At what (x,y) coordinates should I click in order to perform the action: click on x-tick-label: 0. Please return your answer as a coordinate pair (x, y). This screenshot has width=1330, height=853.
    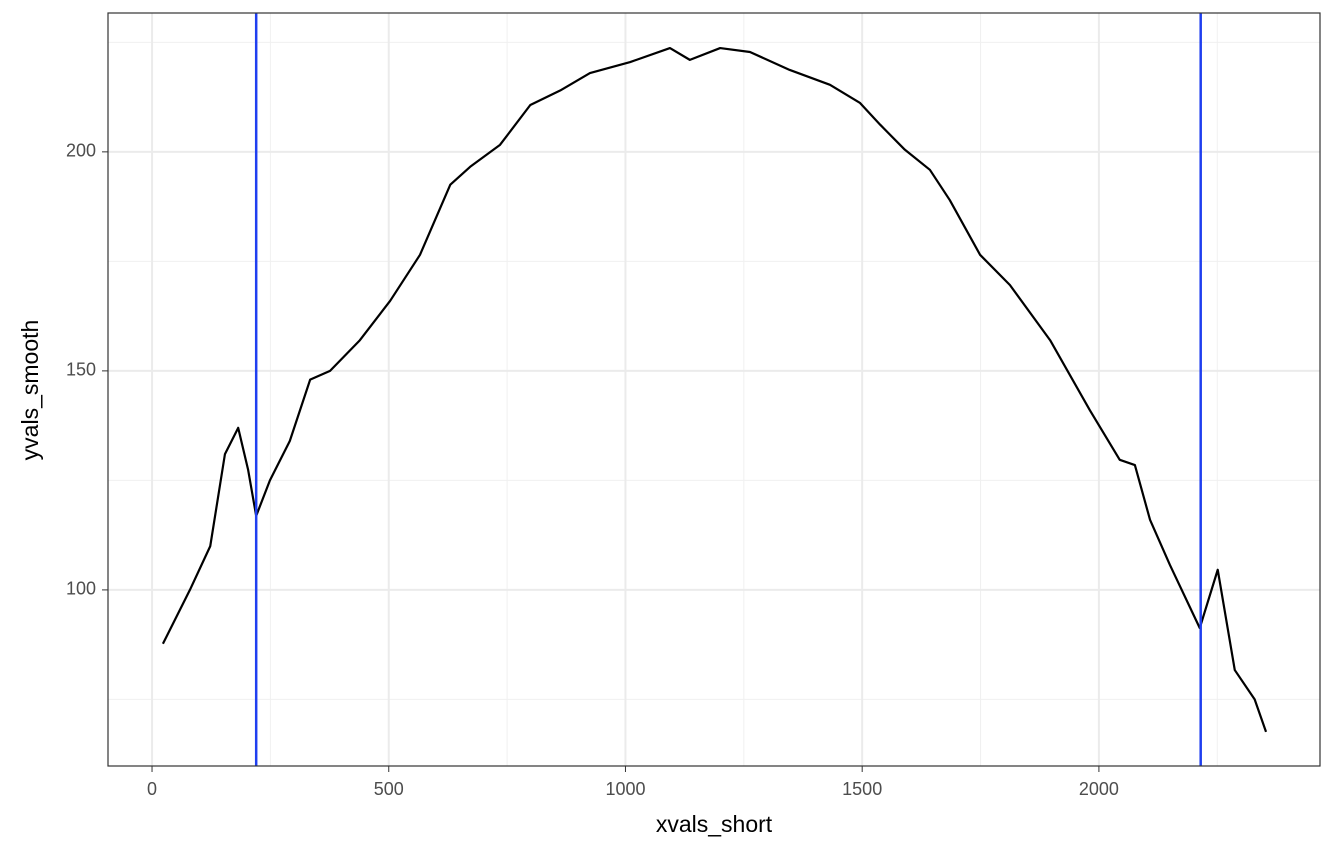
    Looking at the image, I should click on (152, 789).